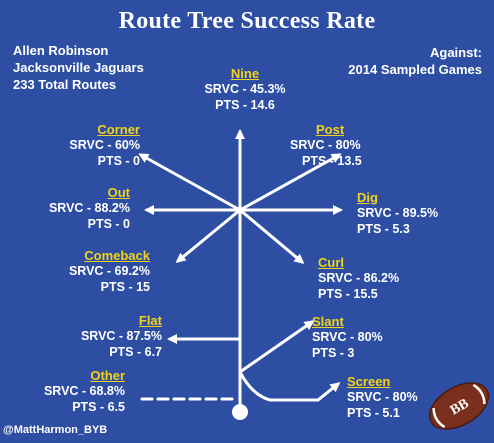 The image size is (494, 443). Describe the element at coordinates (98, 407) in the screenshot. I see `route-other-pts: PTS - 6.5` at that location.